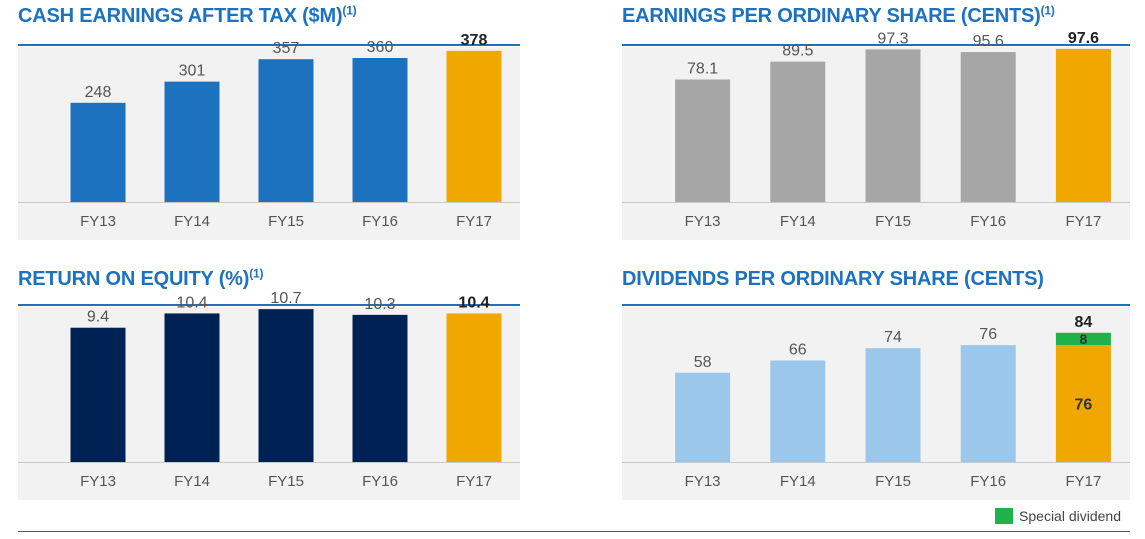 The width and height of the screenshot is (1145, 539). I want to click on chart-title-text: EARNINGS PER ORDINARY SHARE (CENTS), so click(831, 16).